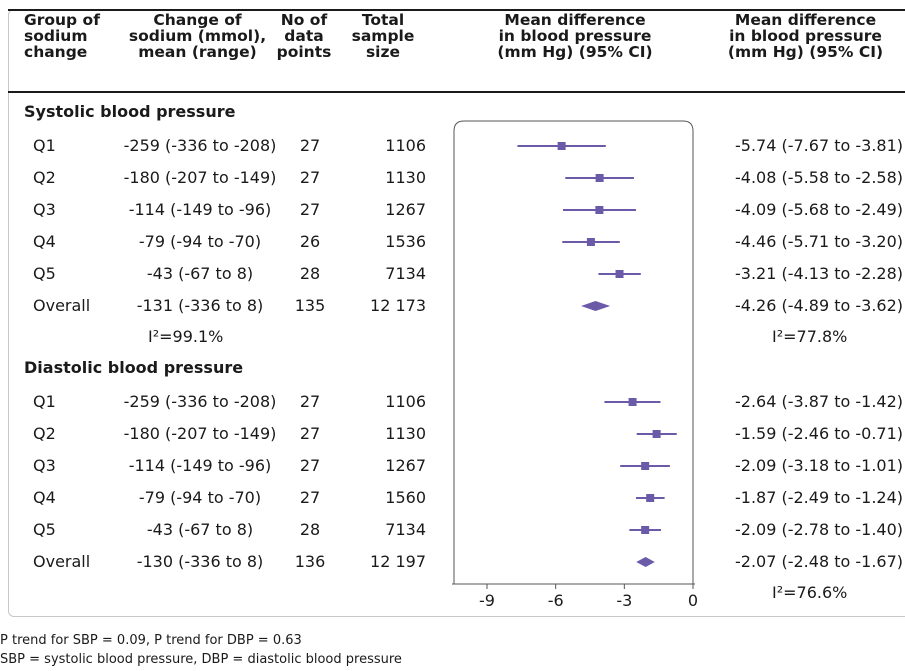  What do you see at coordinates (62, 36) in the screenshot?
I see `header-group: Group of sodium change` at bounding box center [62, 36].